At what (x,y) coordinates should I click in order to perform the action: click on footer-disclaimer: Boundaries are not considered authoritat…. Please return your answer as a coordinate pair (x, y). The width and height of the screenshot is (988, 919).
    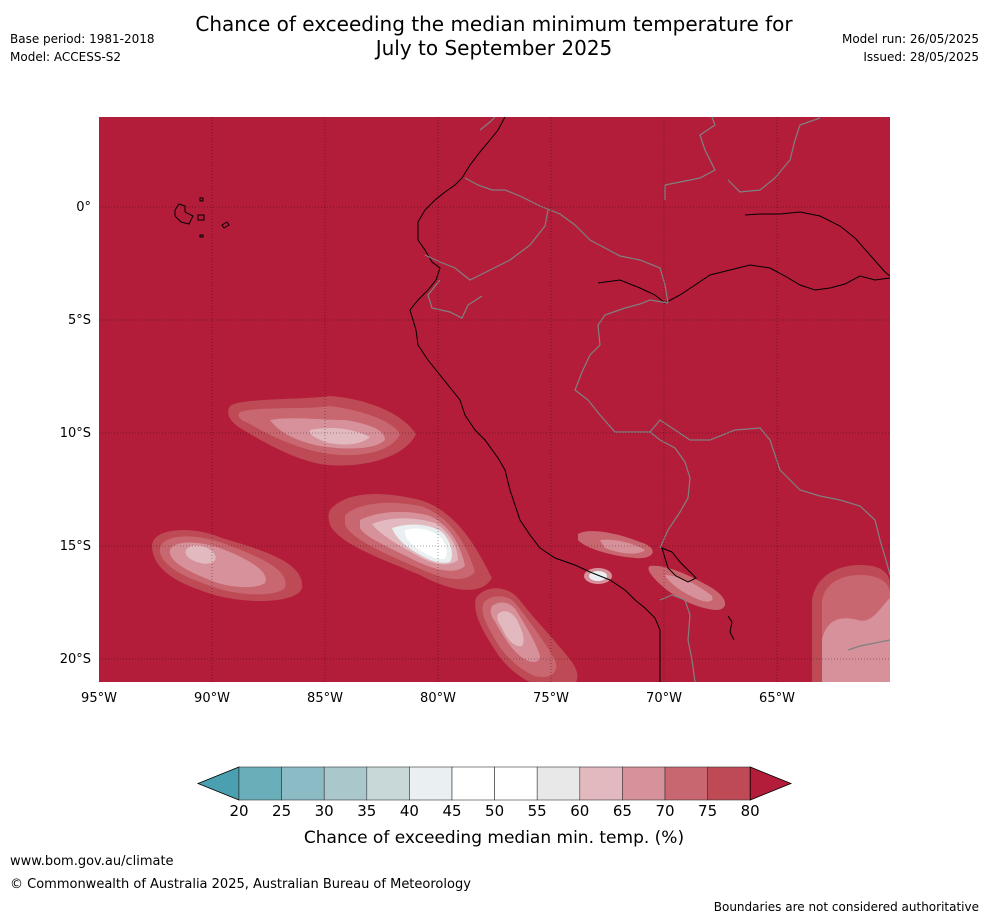
    Looking at the image, I should click on (846, 907).